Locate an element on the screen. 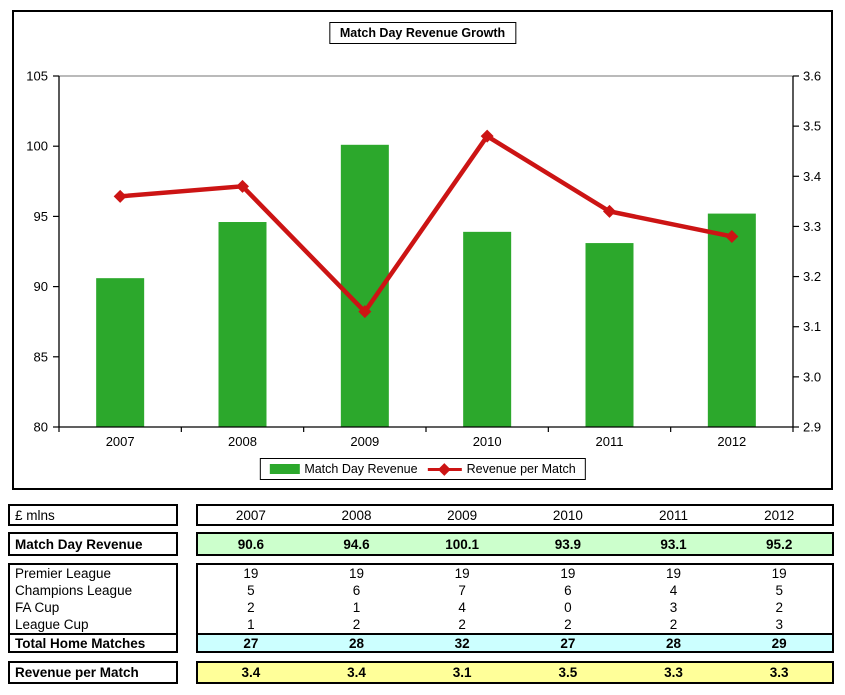  table-cell: 2007 is located at coordinates (250, 515).